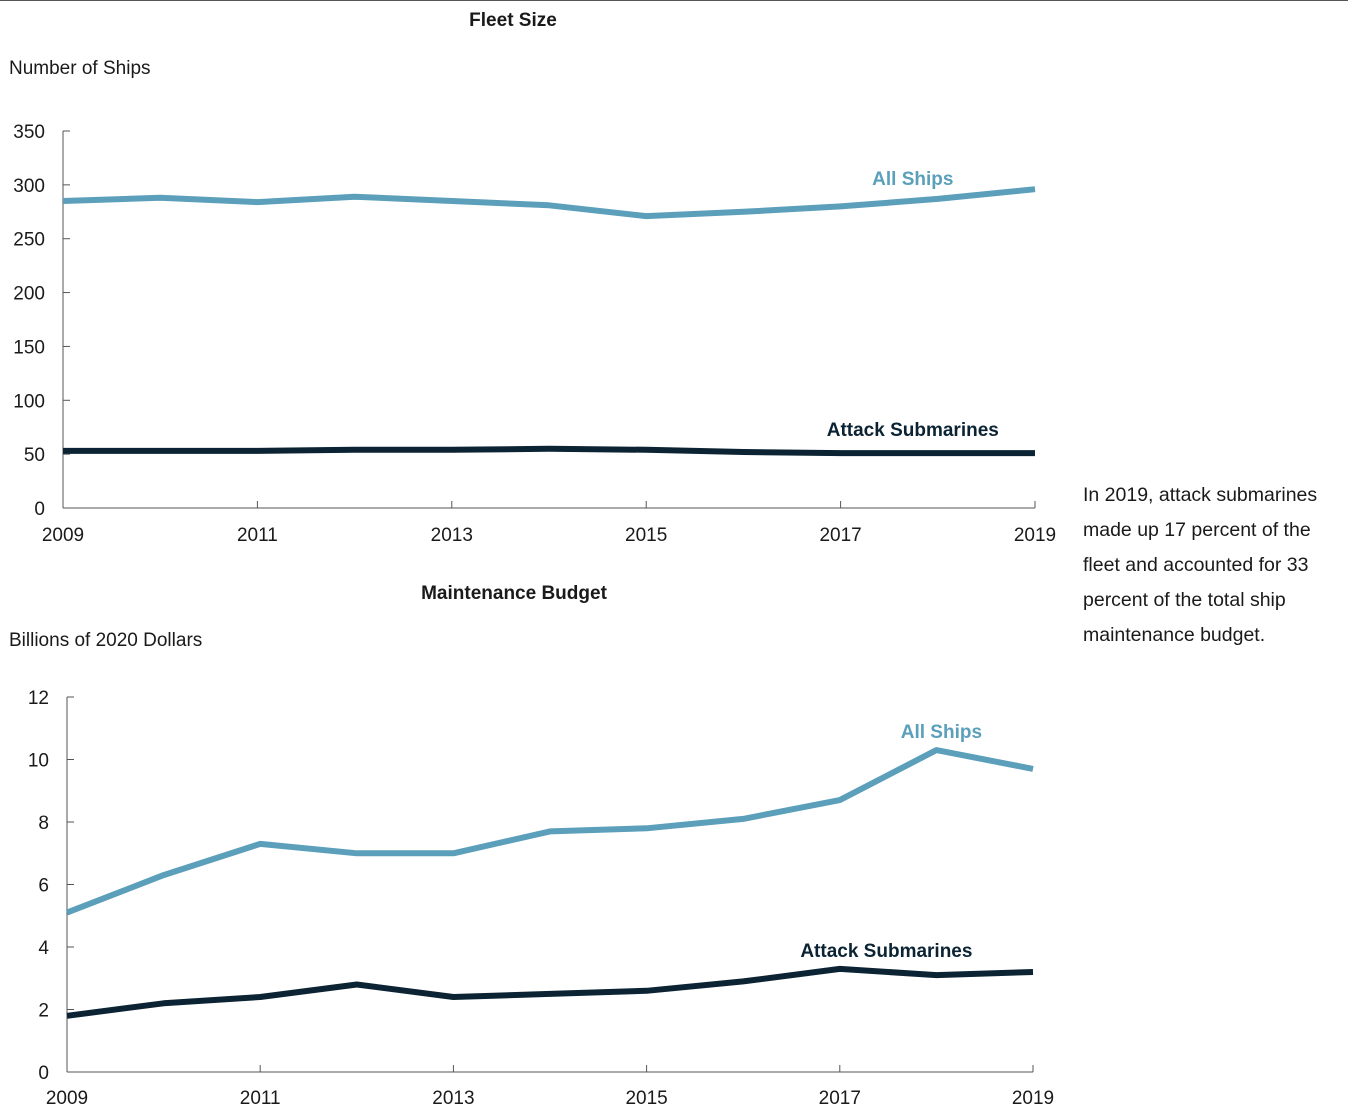 This screenshot has width=1348, height=1113. Describe the element at coordinates (34, 455) in the screenshot. I see `y-tick-label: 50` at that location.